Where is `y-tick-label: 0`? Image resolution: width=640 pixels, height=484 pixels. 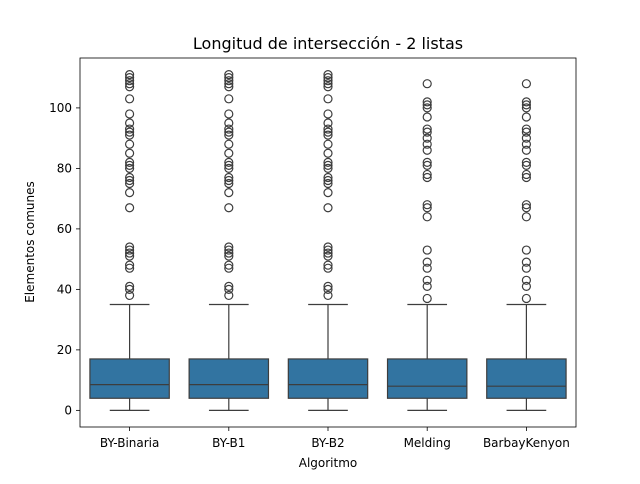 y-tick-label: 0 is located at coordinates (68, 410).